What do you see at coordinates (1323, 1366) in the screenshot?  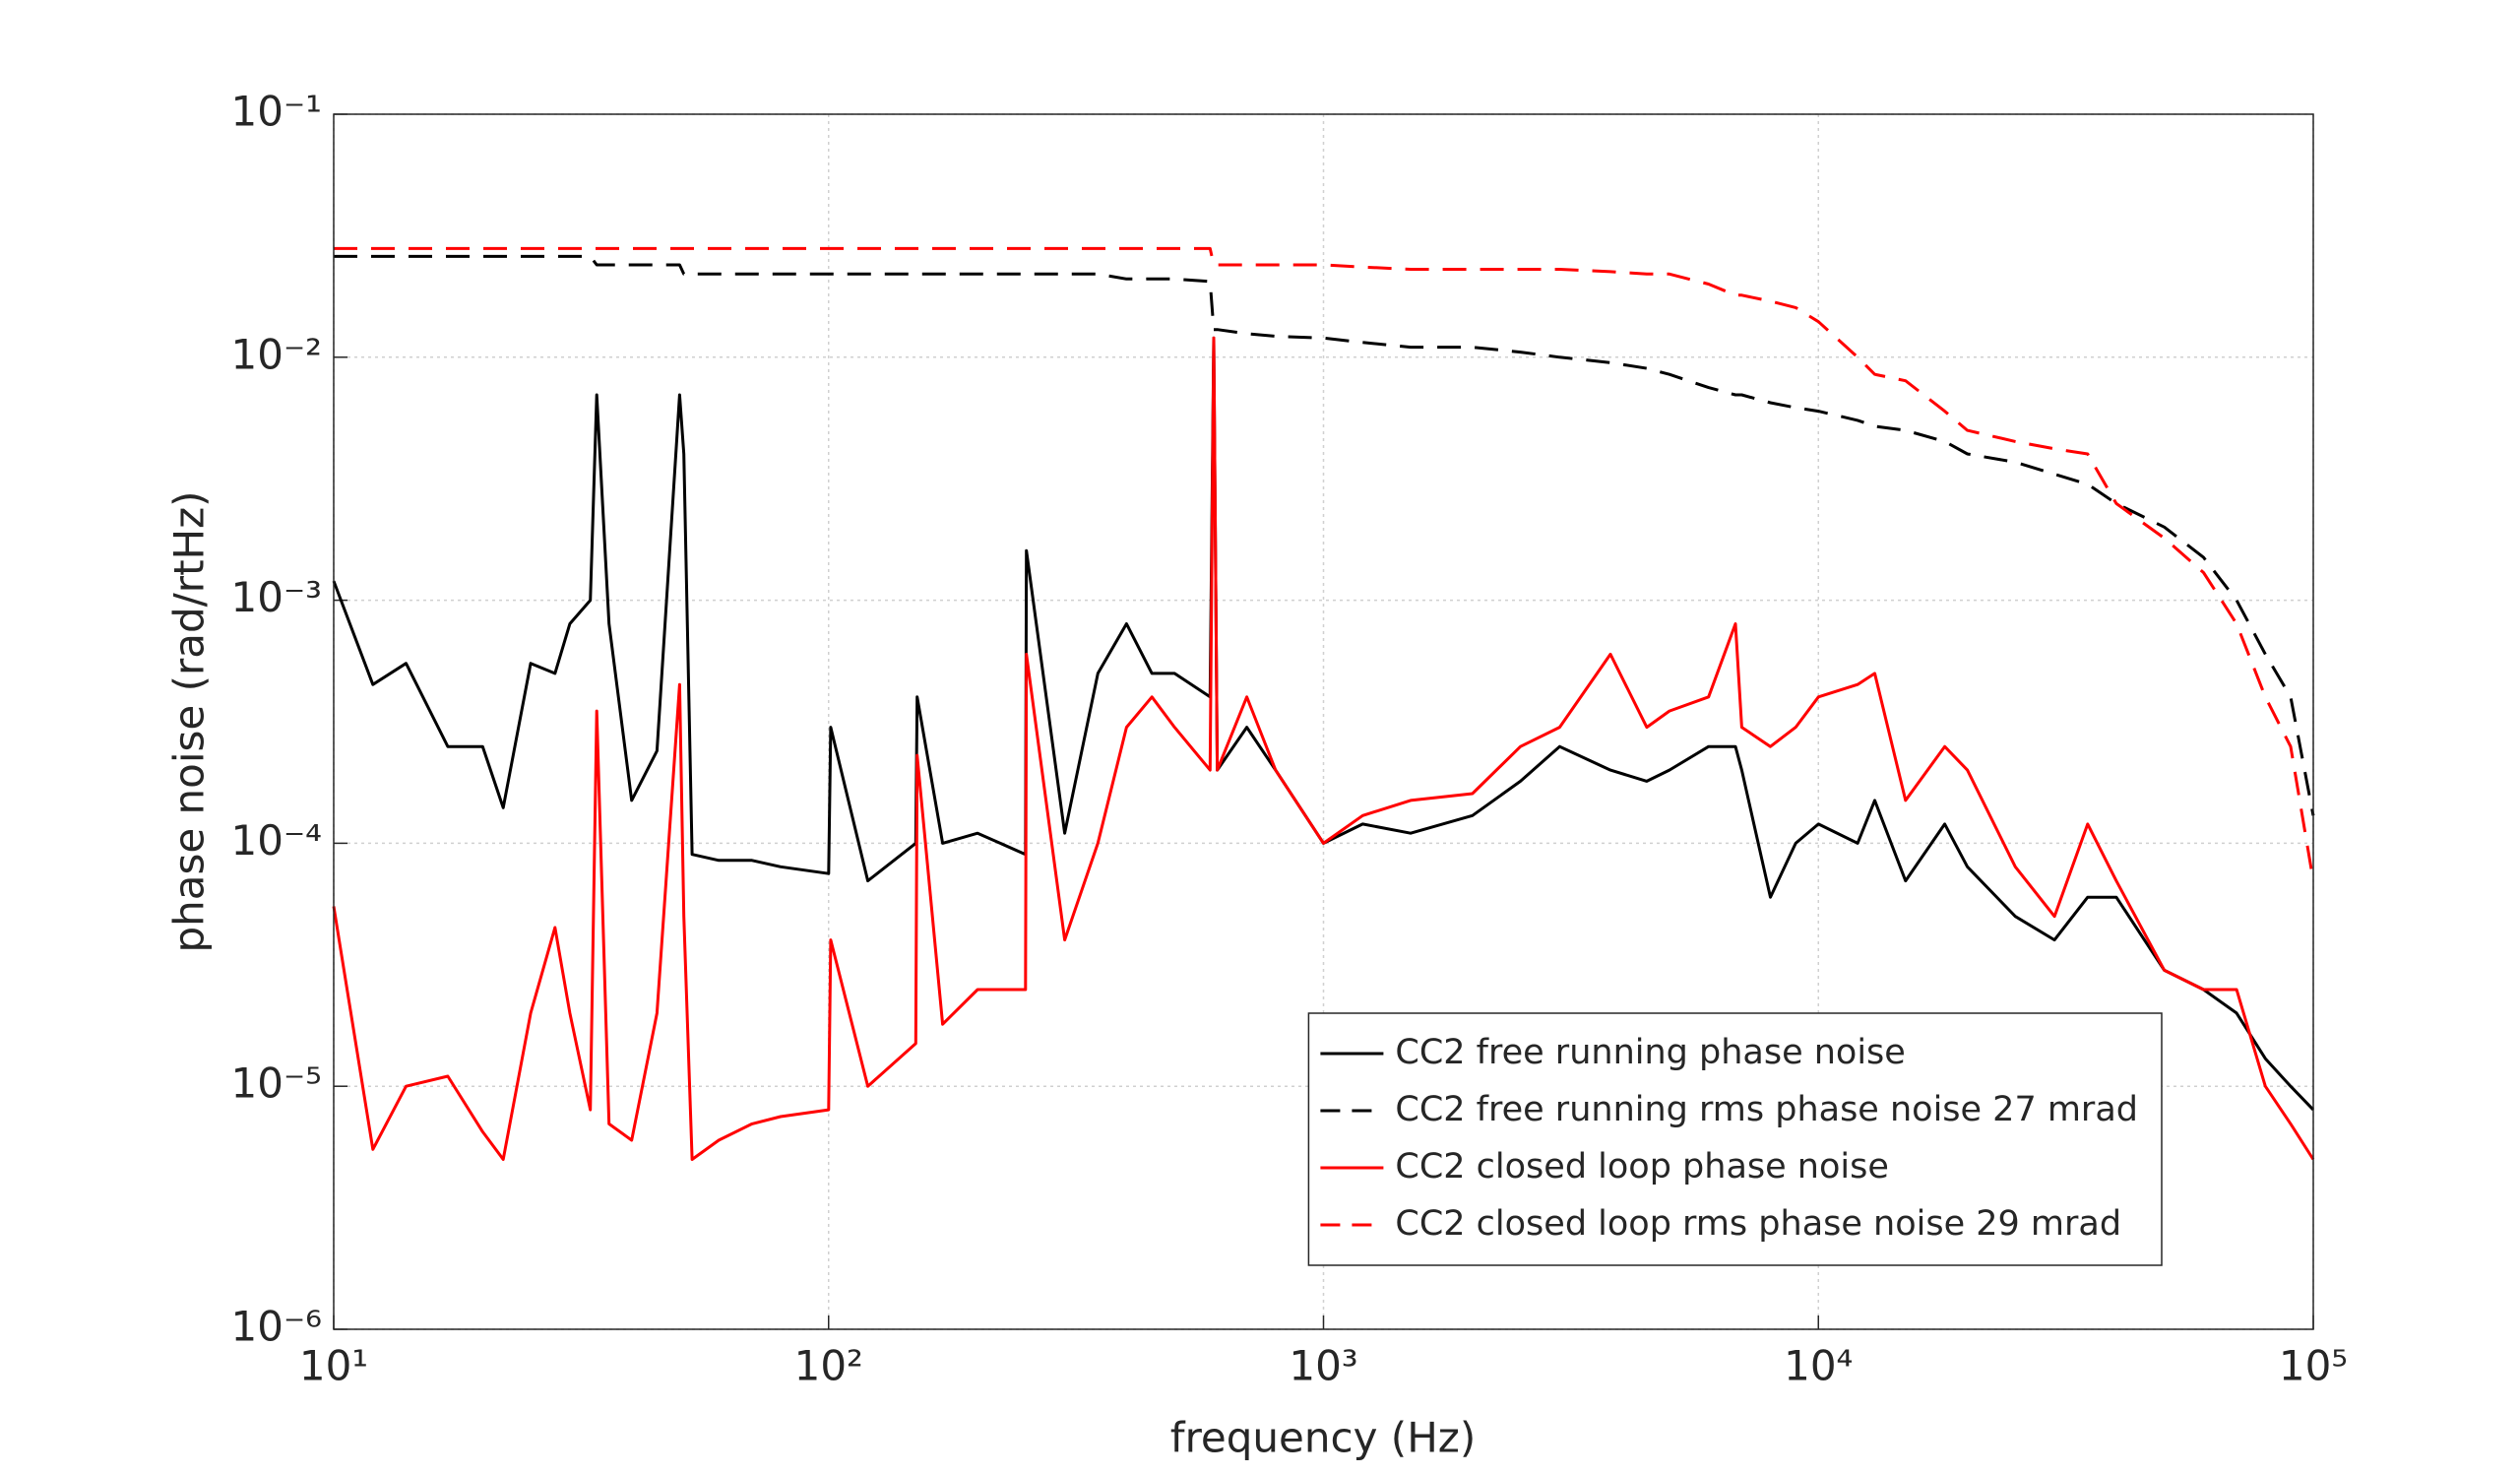 I see `x-tick-label: 10³` at bounding box center [1323, 1366].